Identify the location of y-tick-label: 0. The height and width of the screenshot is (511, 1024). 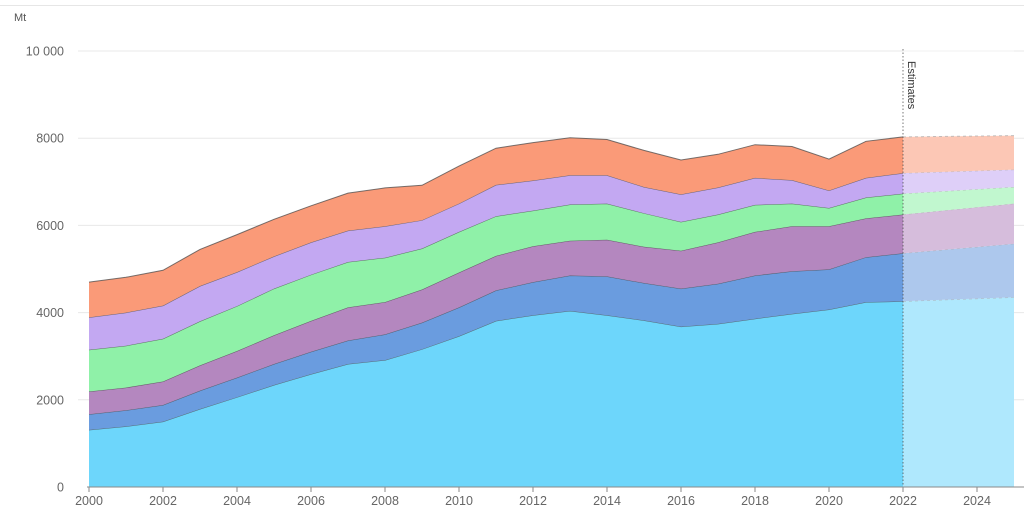
(60, 488).